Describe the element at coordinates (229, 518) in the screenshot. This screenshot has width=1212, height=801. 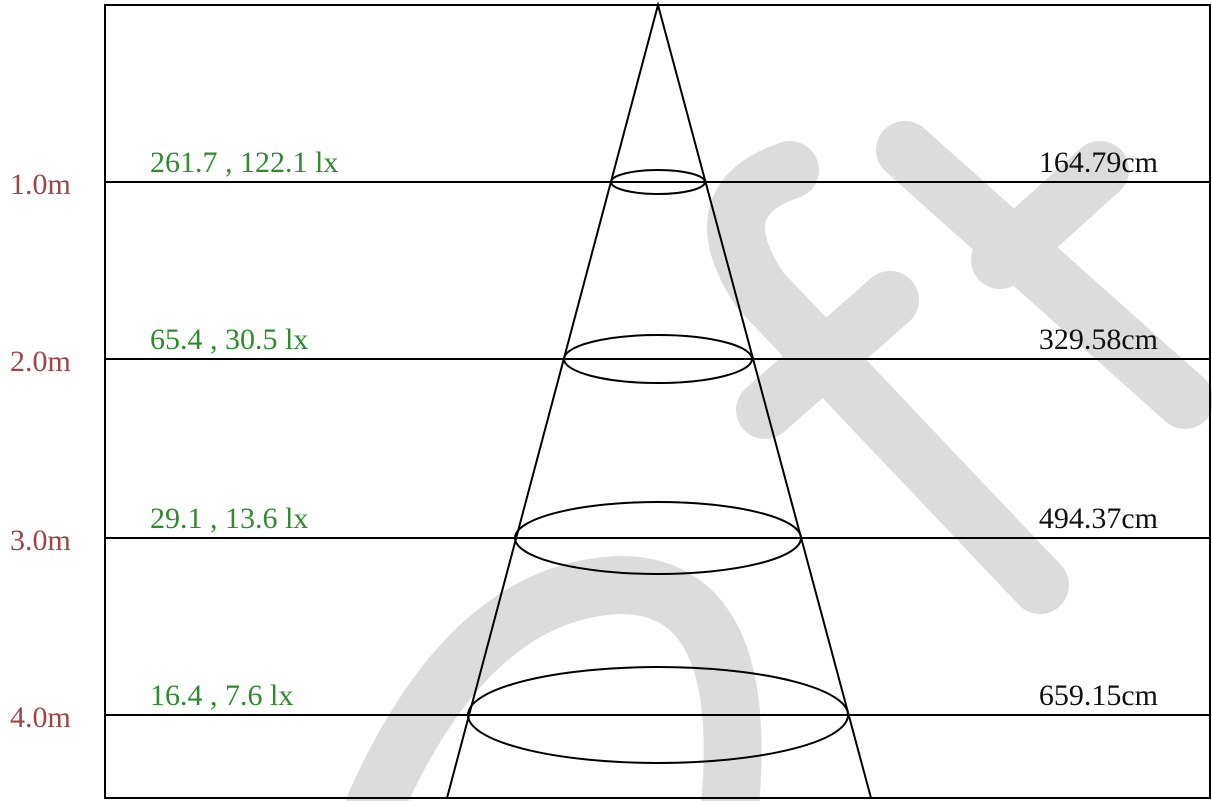
I see `illuminance-label: 29.1 , 13.6 lx` at that location.